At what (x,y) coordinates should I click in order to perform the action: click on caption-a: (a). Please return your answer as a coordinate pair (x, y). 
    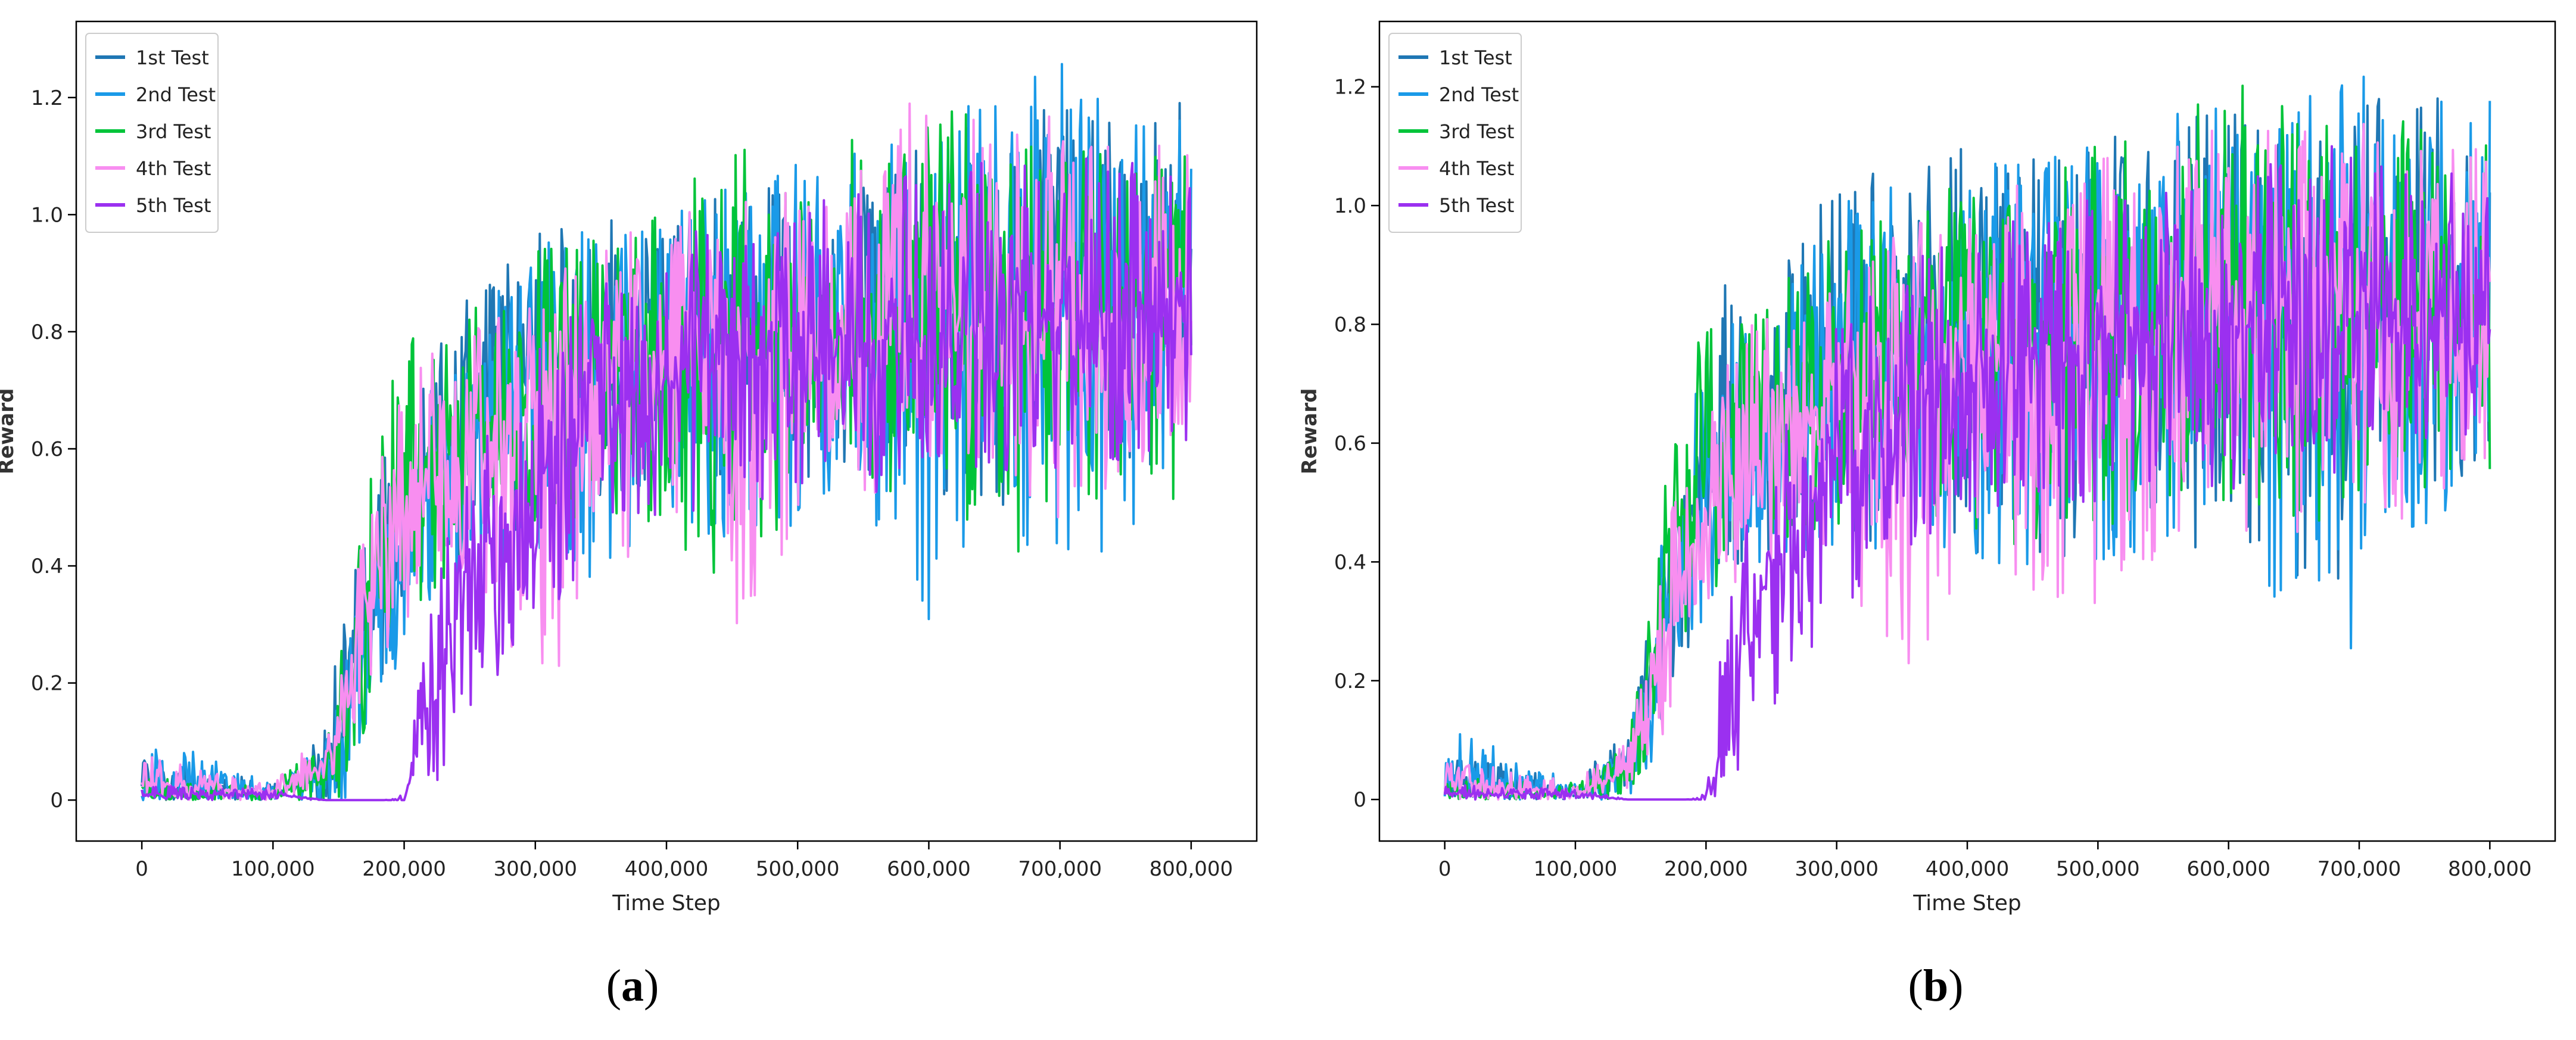
    Looking at the image, I should click on (632, 986).